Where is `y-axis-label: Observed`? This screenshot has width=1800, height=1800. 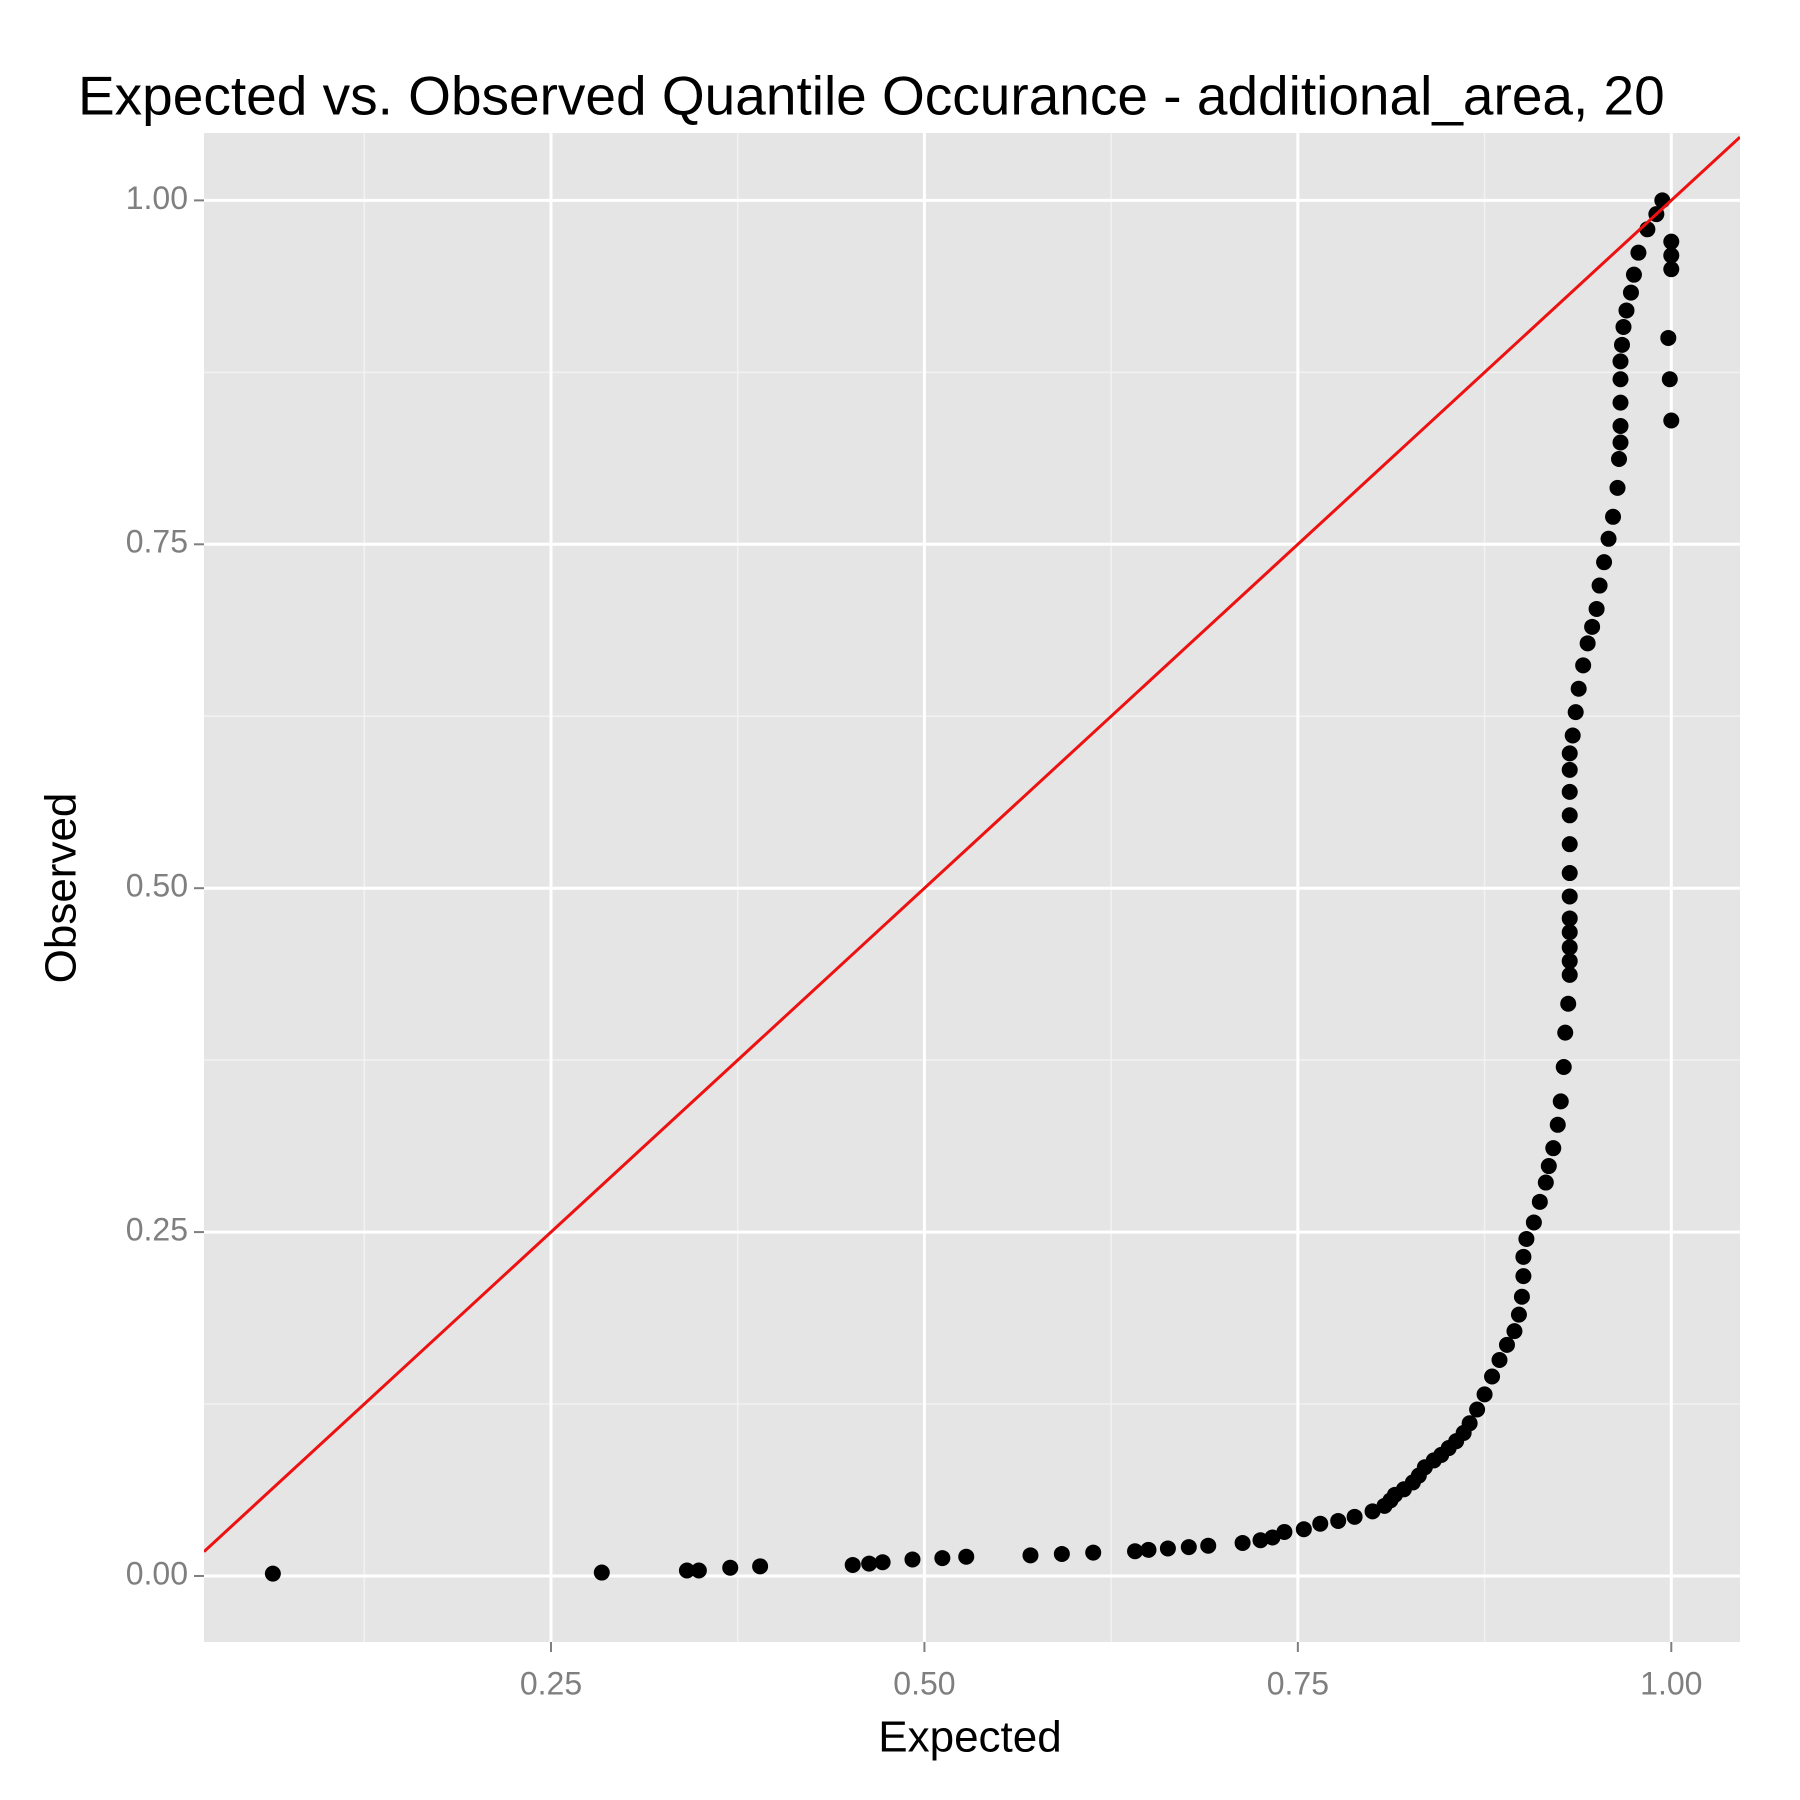
y-axis-label: Observed is located at coordinates (61, 888).